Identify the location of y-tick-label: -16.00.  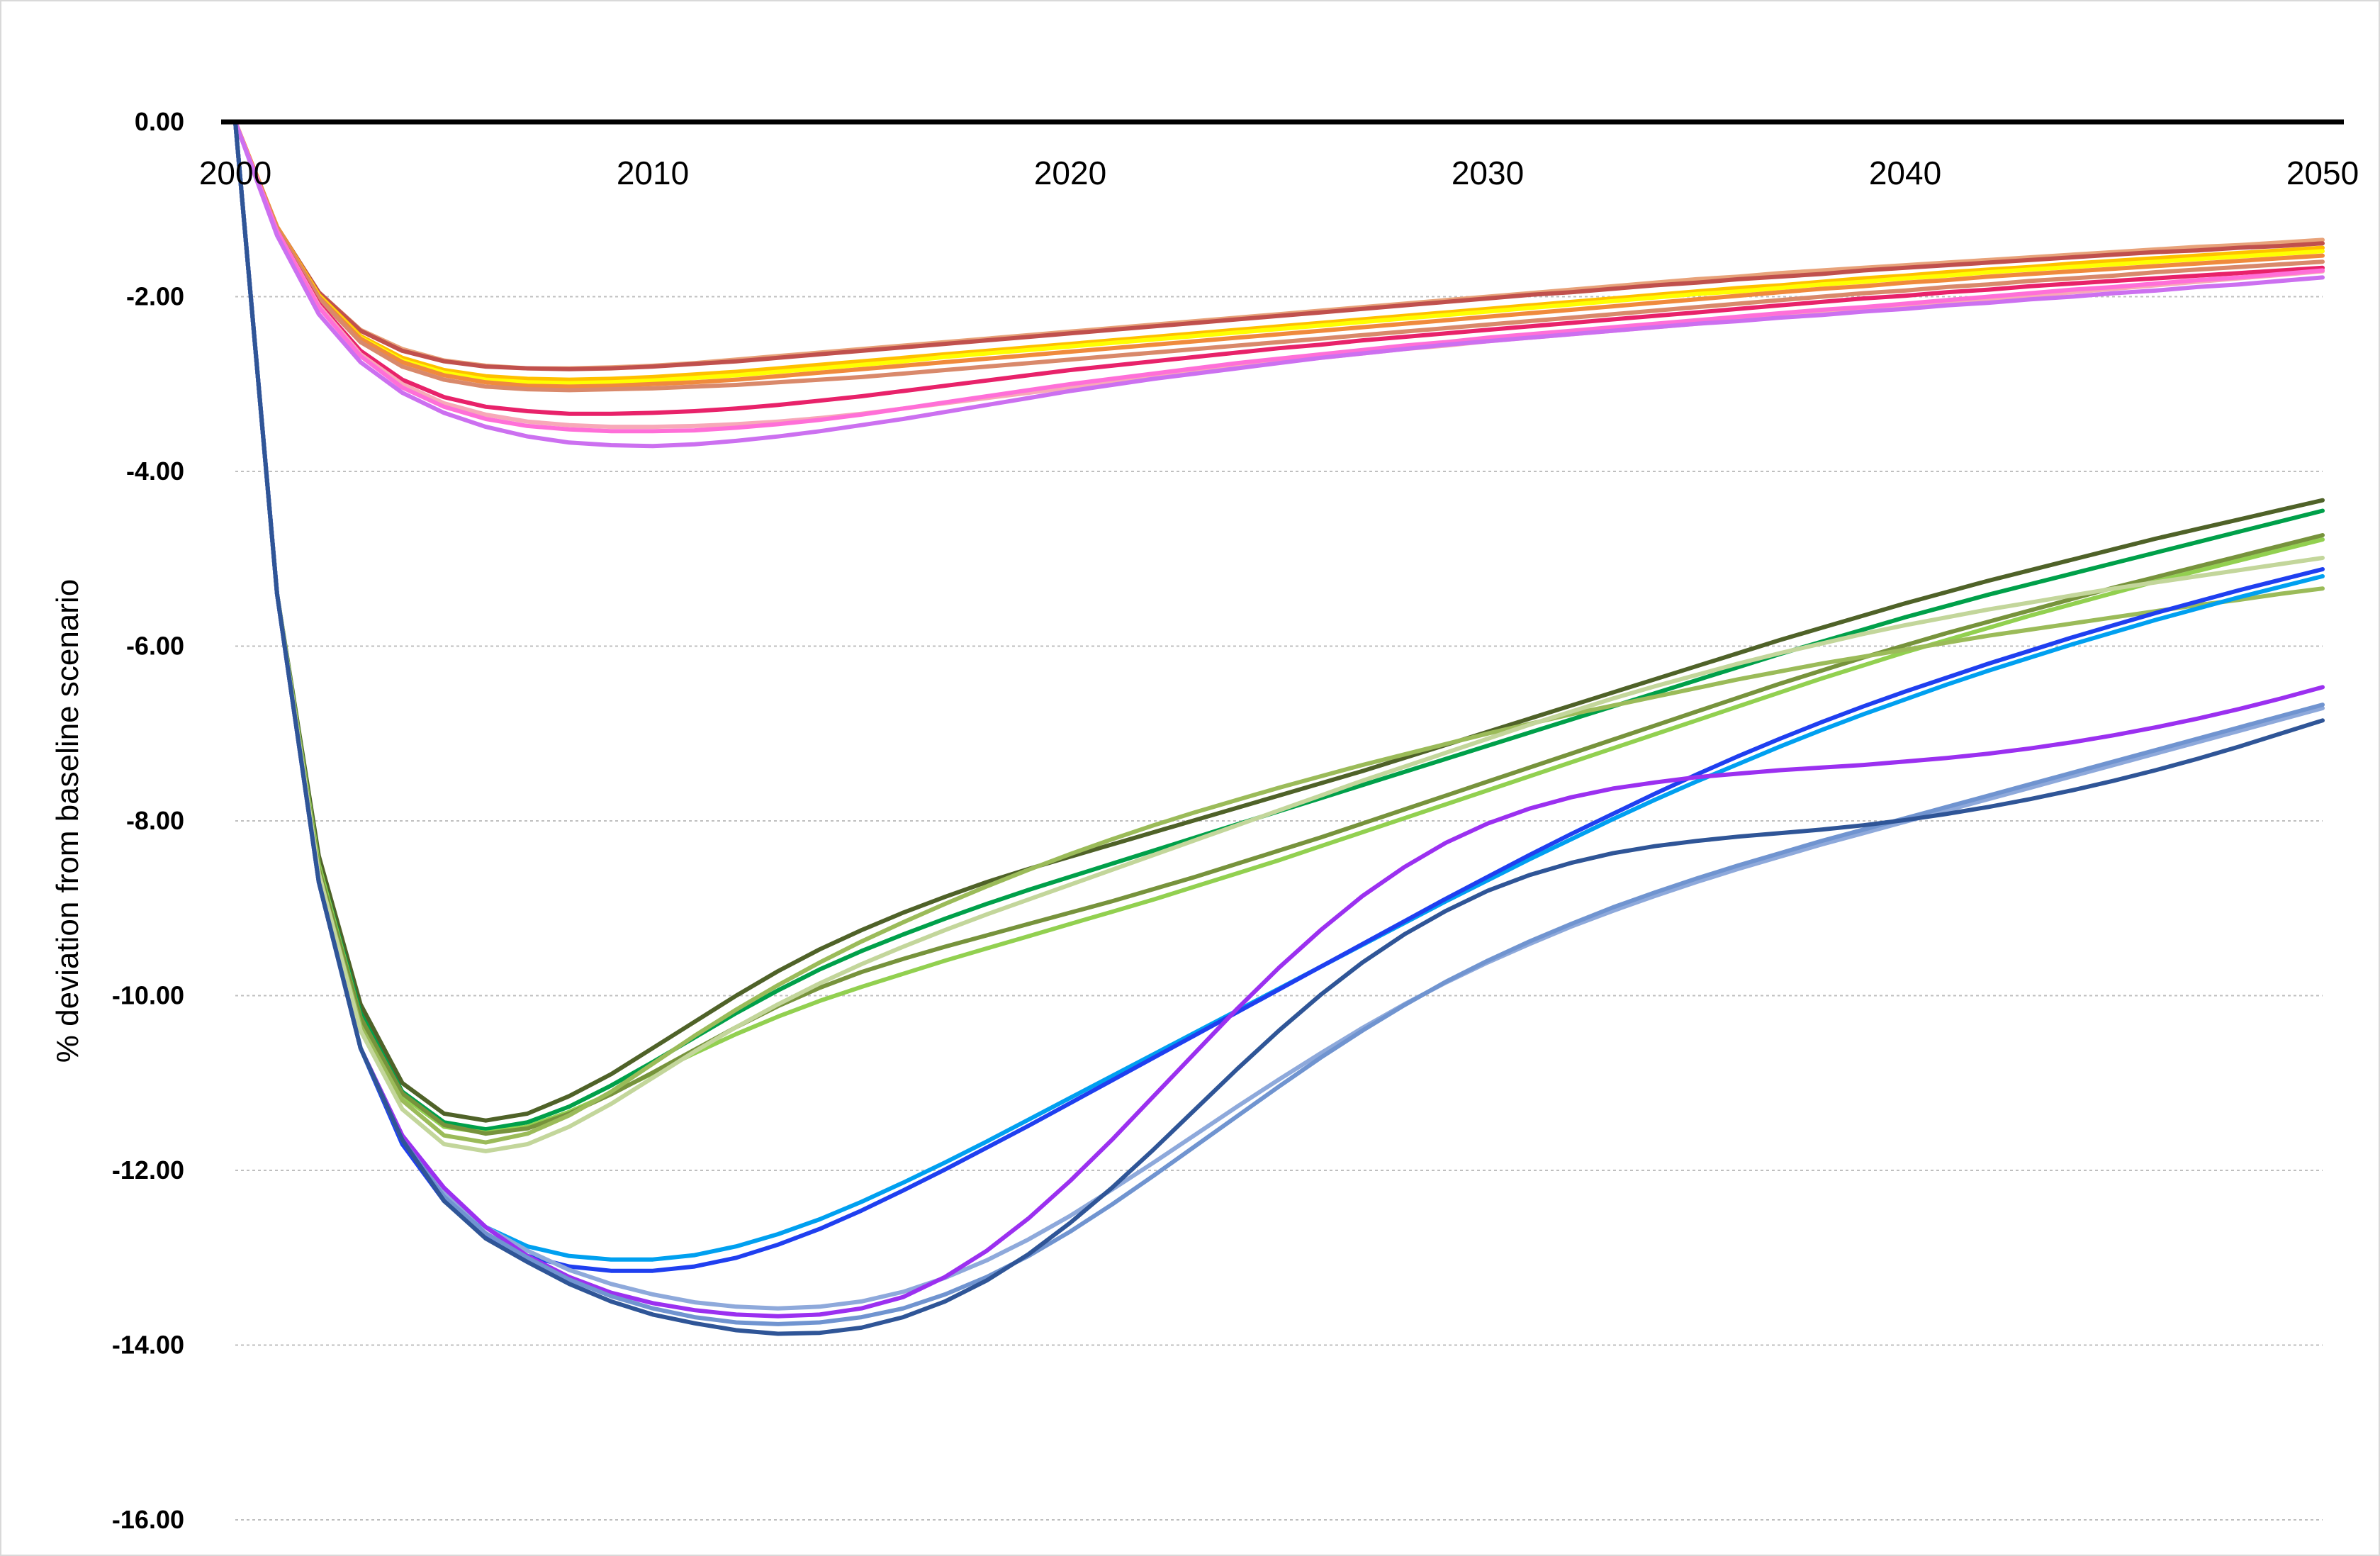
(148, 1520).